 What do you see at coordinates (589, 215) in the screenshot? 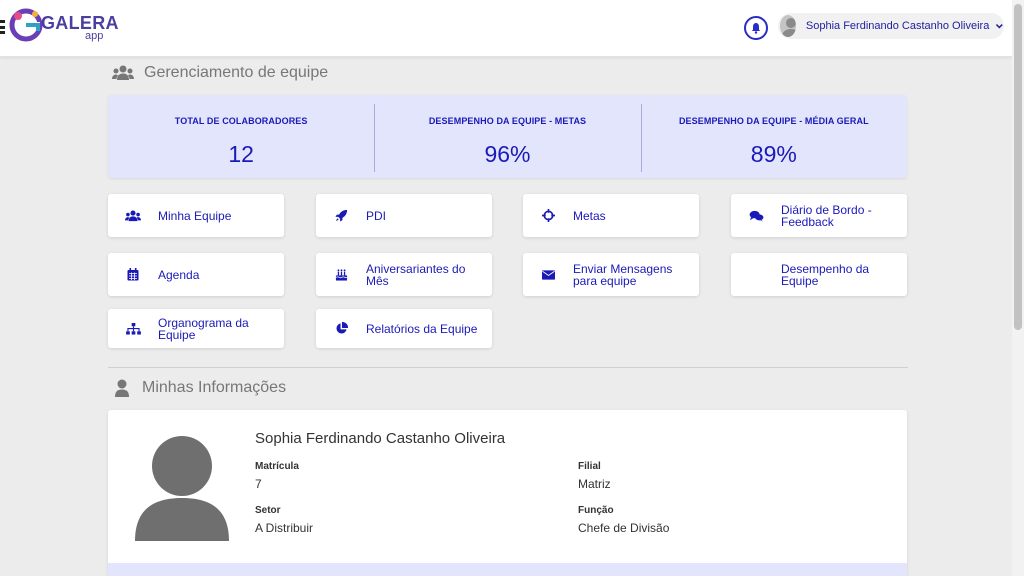
I see `card-label: Metas` at bounding box center [589, 215].